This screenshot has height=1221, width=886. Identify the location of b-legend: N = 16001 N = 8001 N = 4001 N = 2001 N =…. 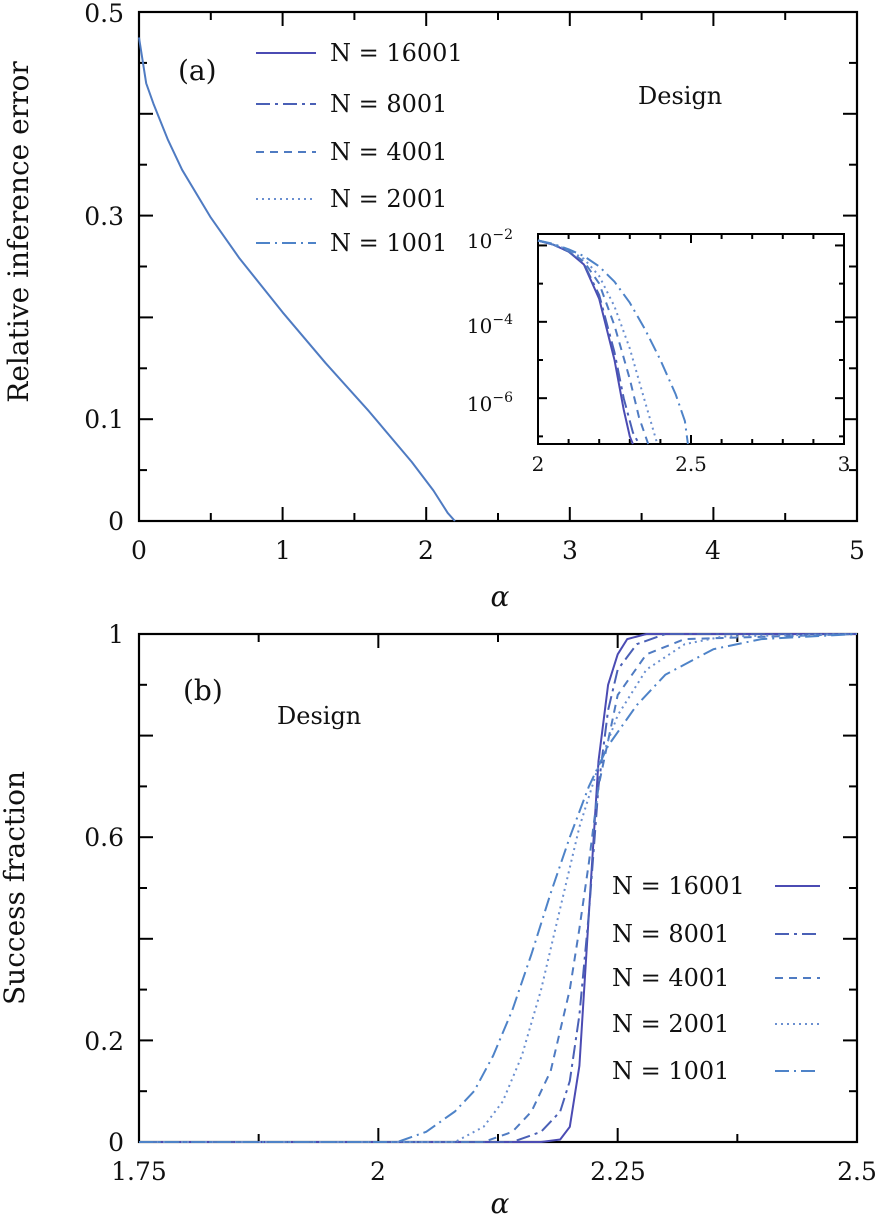
(716, 978).